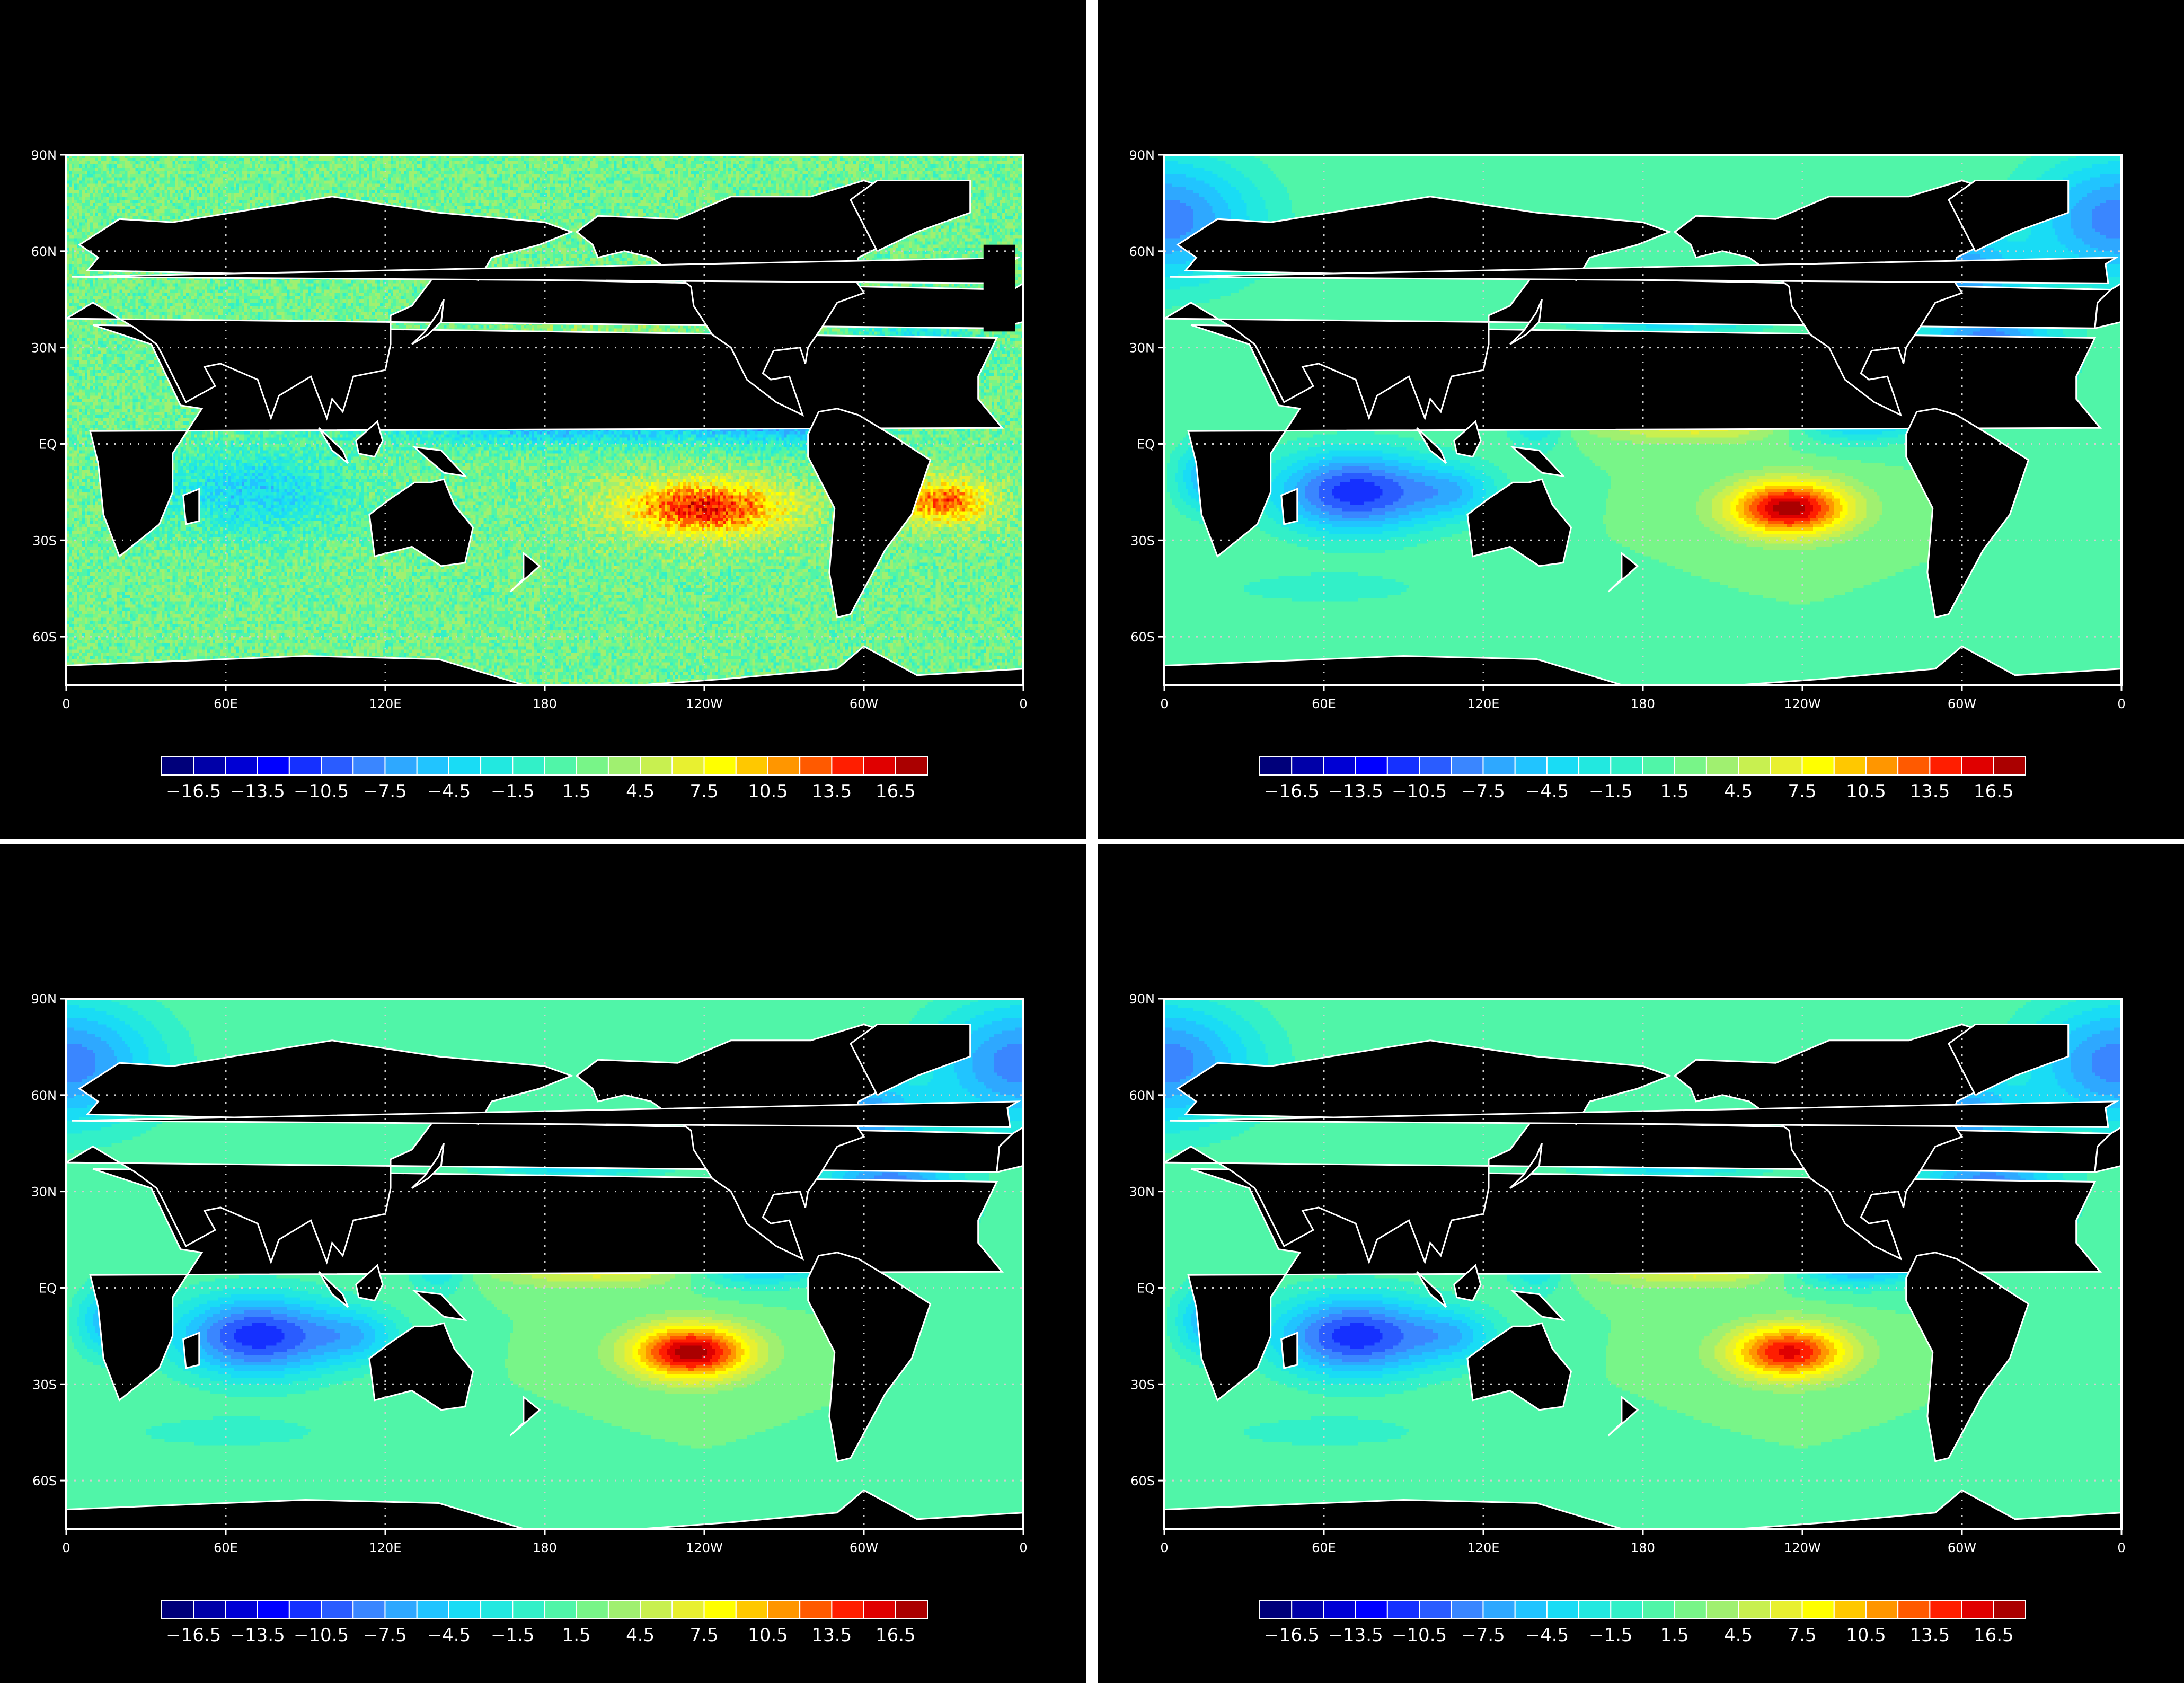 Image resolution: width=2184 pixels, height=1683 pixels. Describe the element at coordinates (1838, 298) in the screenshot. I see `landmass-namerica` at that location.